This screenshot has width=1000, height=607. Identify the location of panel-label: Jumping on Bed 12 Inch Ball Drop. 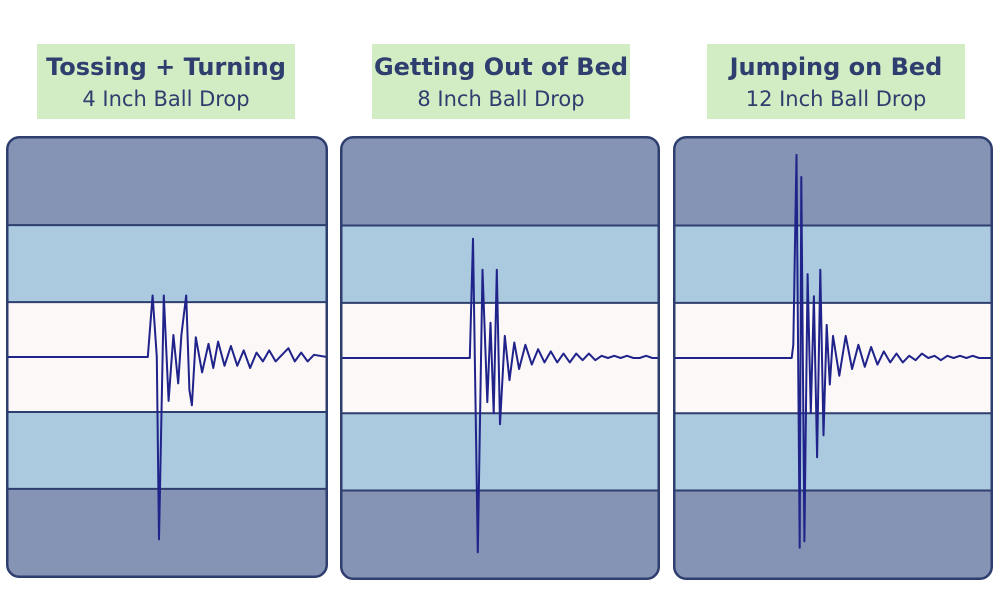
(836, 81).